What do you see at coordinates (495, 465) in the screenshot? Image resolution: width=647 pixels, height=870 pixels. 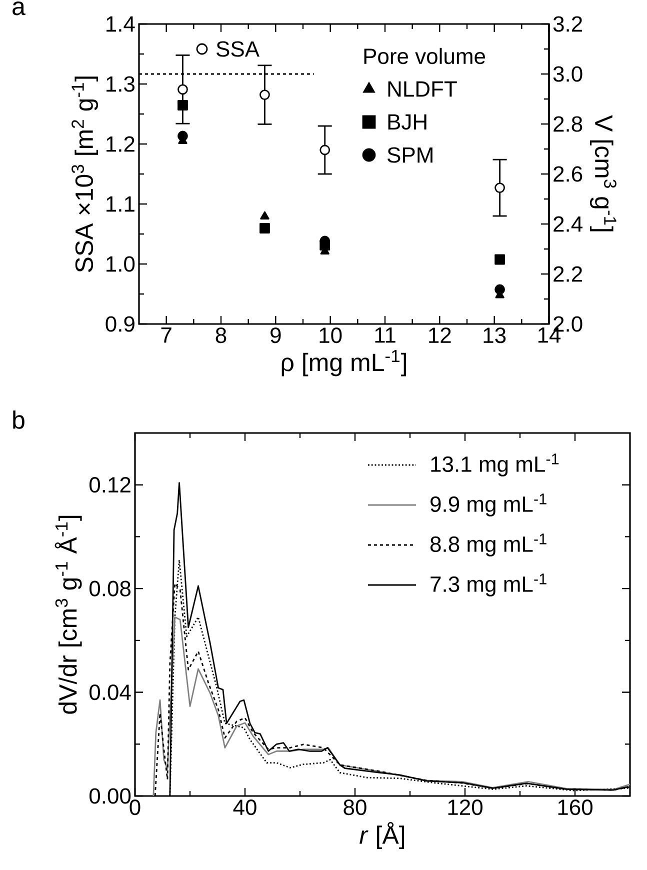 I see `legend-label: 13.1 mg mL$^{-1}$` at bounding box center [495, 465].